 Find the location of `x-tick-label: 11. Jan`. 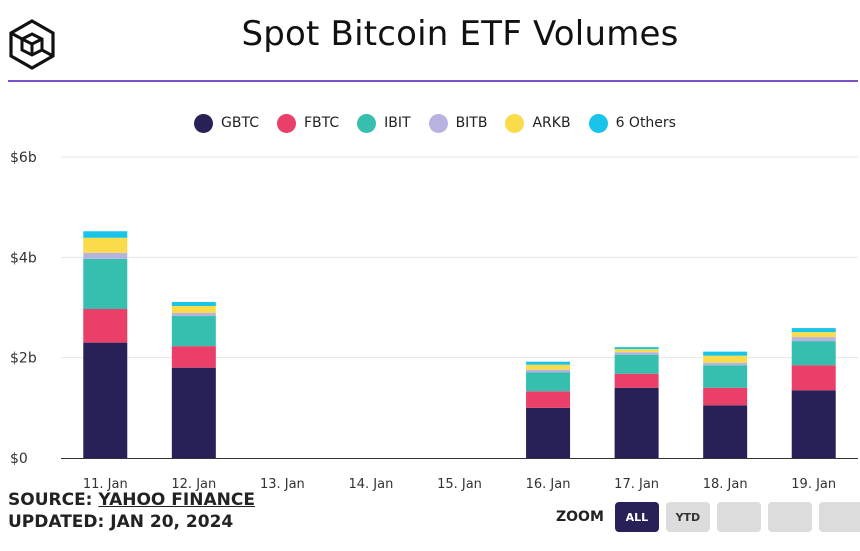

x-tick-label: 11. Jan is located at coordinates (105, 484).